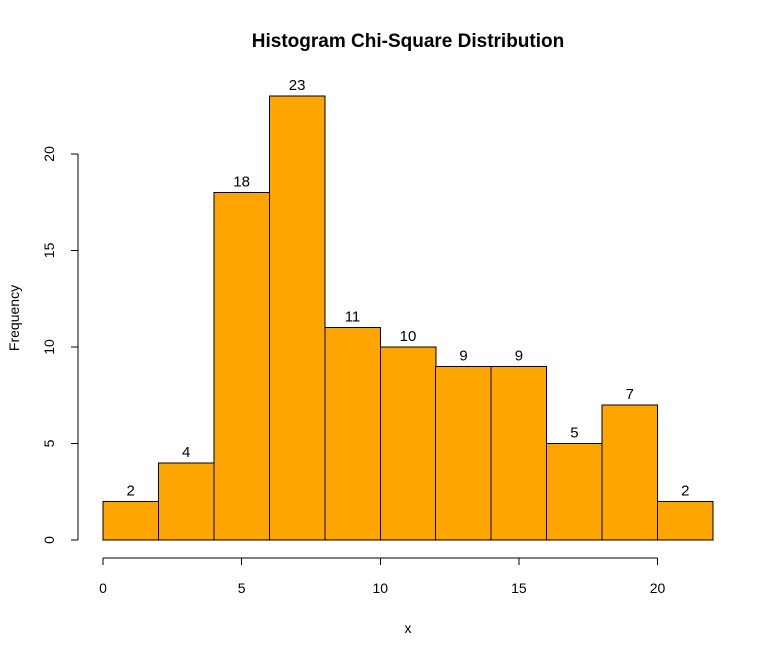 The height and width of the screenshot is (661, 778). I want to click on chart-title: Histogram Chi-Square Distribution, so click(408, 41).